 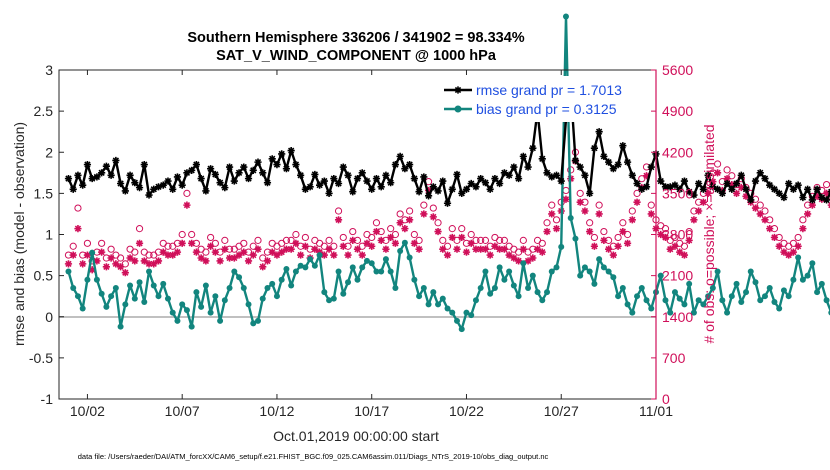 What do you see at coordinates (371, 411) in the screenshot?
I see `x-tick-label: 10/17` at bounding box center [371, 411].